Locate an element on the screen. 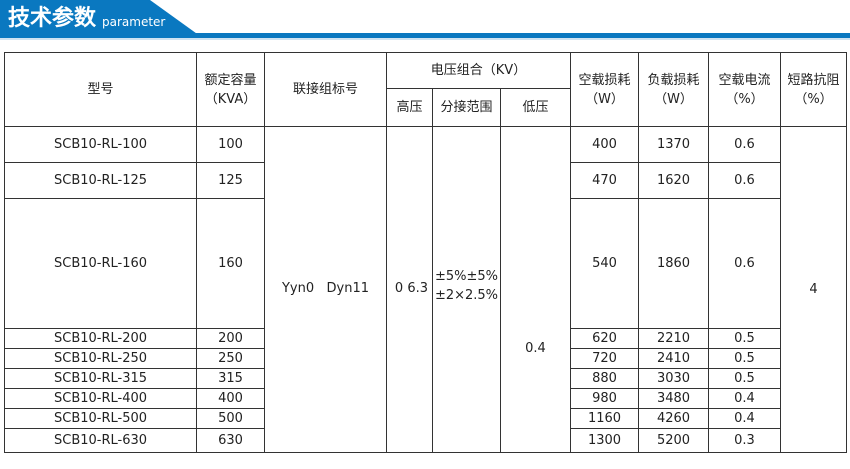 The width and height of the screenshot is (850, 469). header-voltage: 电压组合（KV） is located at coordinates (478, 70).